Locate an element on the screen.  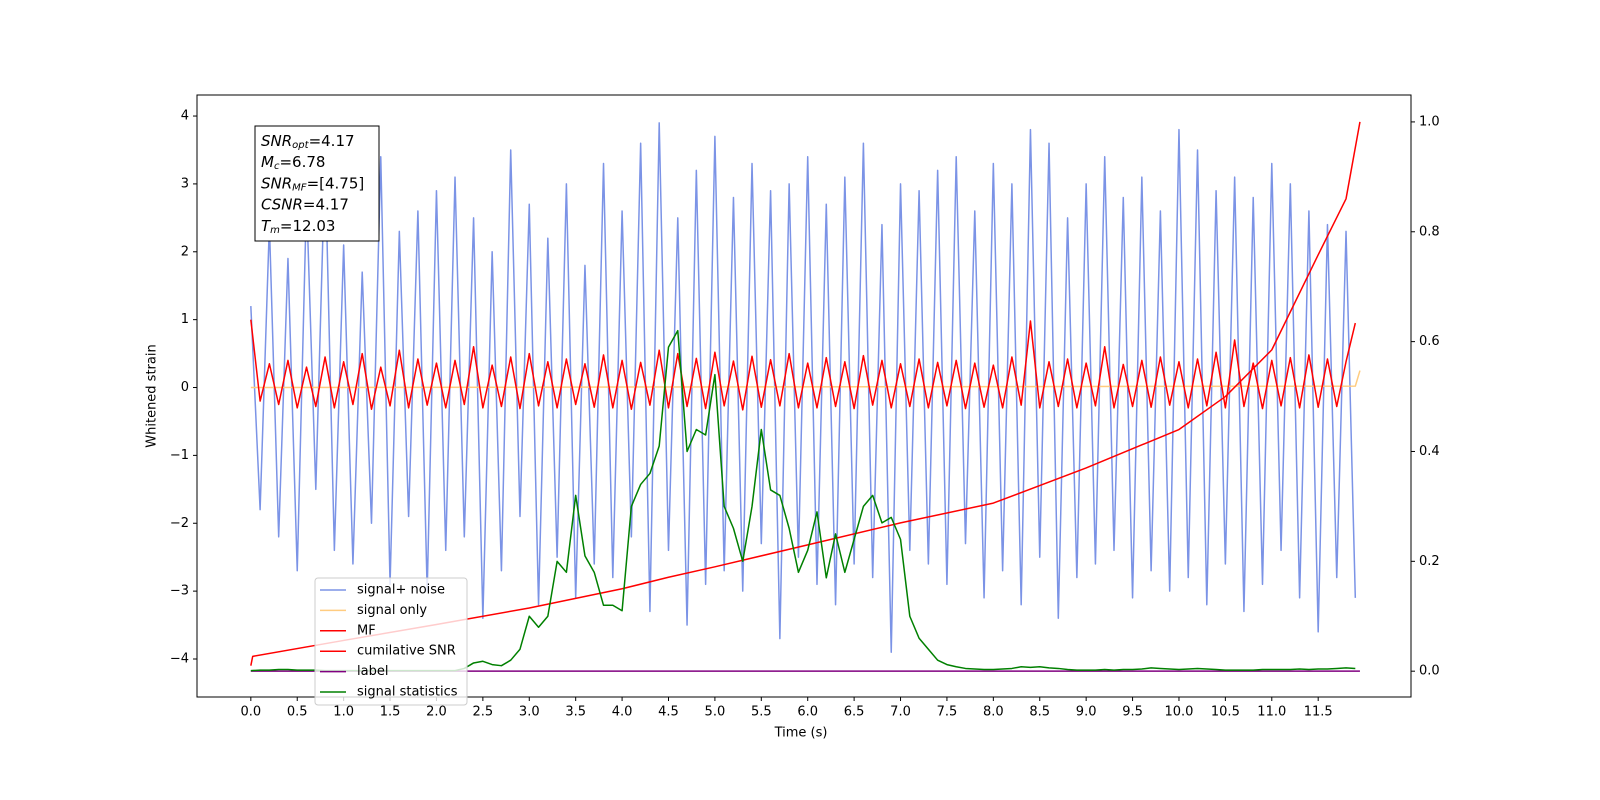
legend-label: signal statistics is located at coordinates (407, 692).